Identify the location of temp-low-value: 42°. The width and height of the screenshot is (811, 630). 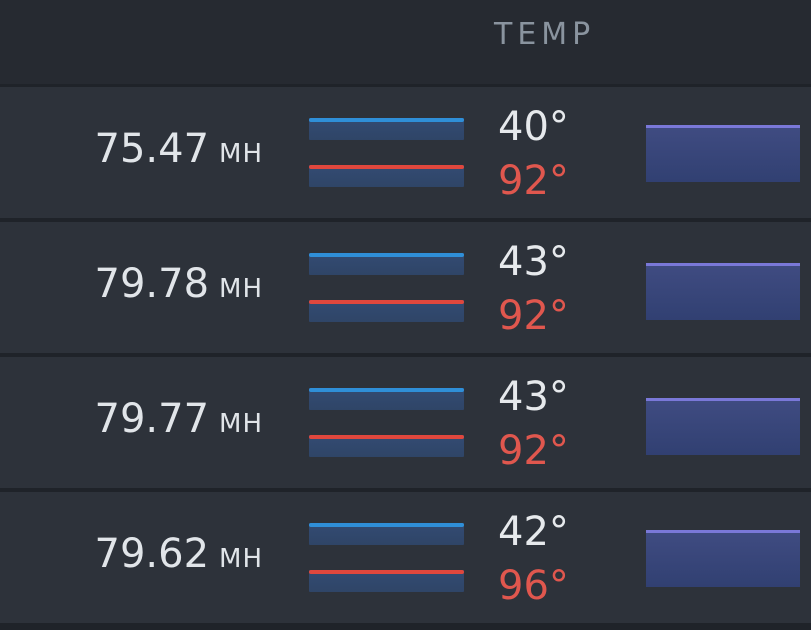
(533, 532).